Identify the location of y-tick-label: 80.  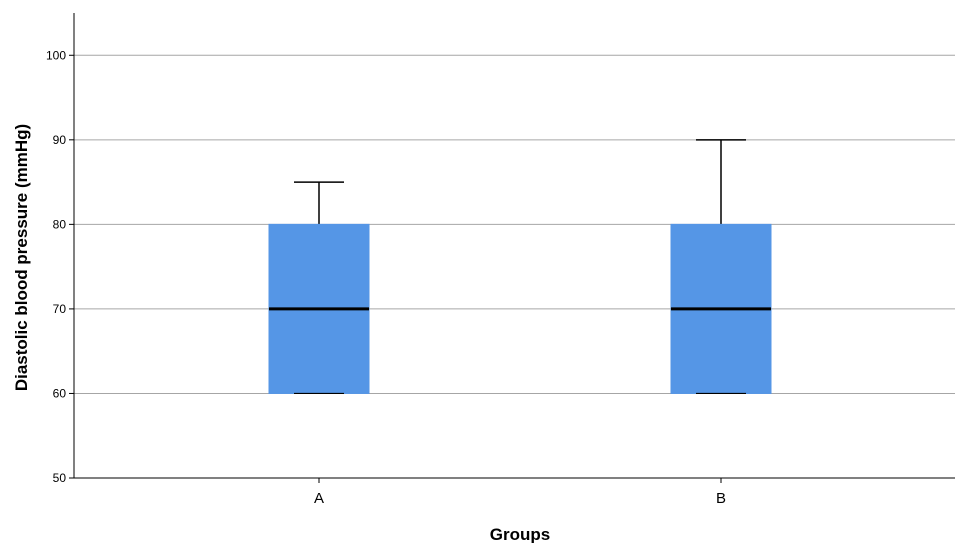
(60, 224).